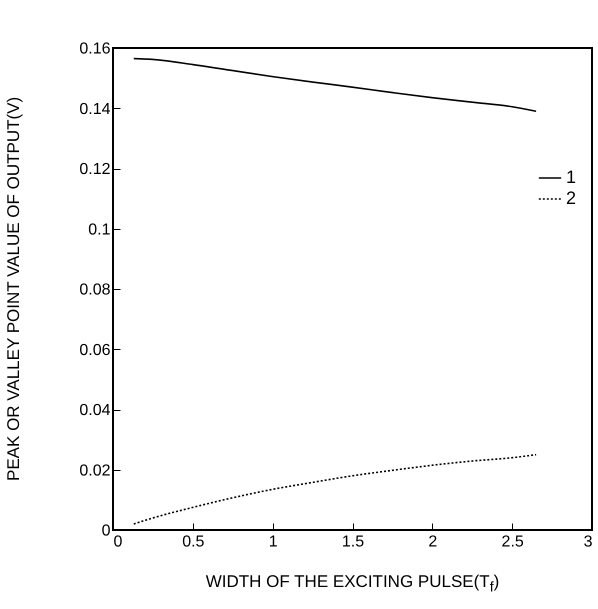 The width and height of the screenshot is (598, 609). I want to click on y-tick-label: 0, so click(106, 531).